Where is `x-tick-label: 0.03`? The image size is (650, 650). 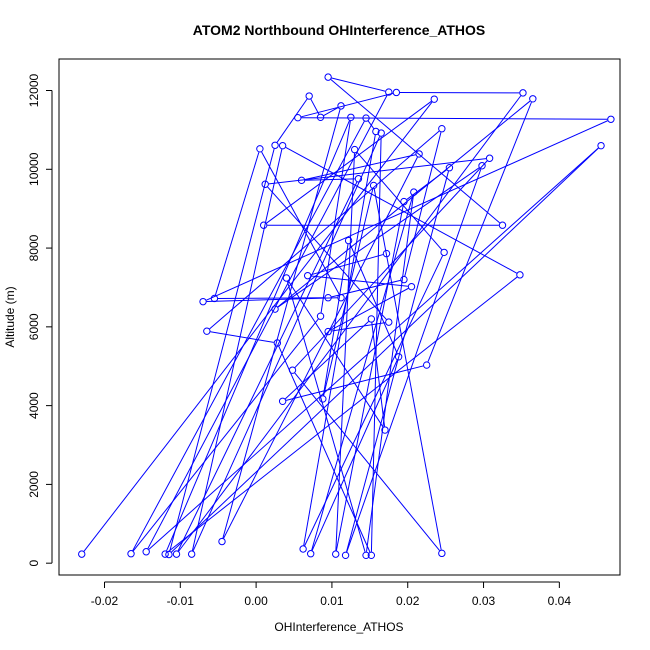
x-tick-label: 0.03 is located at coordinates (484, 601).